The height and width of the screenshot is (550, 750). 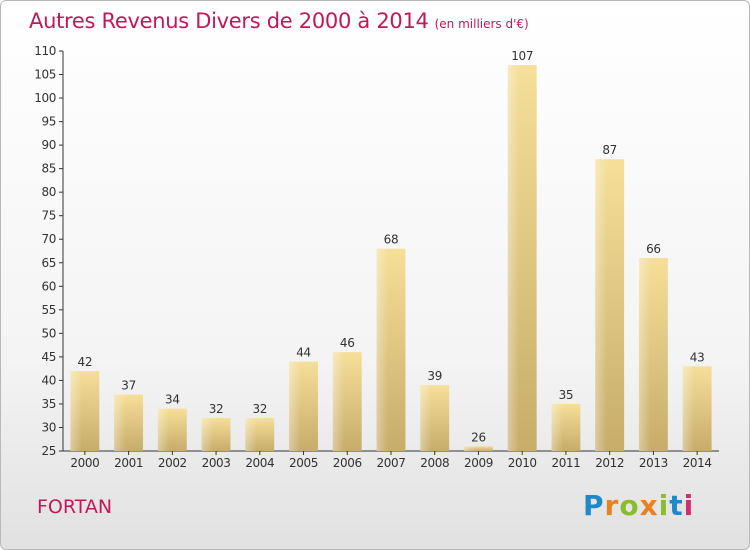 I want to click on y-tick-label: 50, so click(x=49, y=333).